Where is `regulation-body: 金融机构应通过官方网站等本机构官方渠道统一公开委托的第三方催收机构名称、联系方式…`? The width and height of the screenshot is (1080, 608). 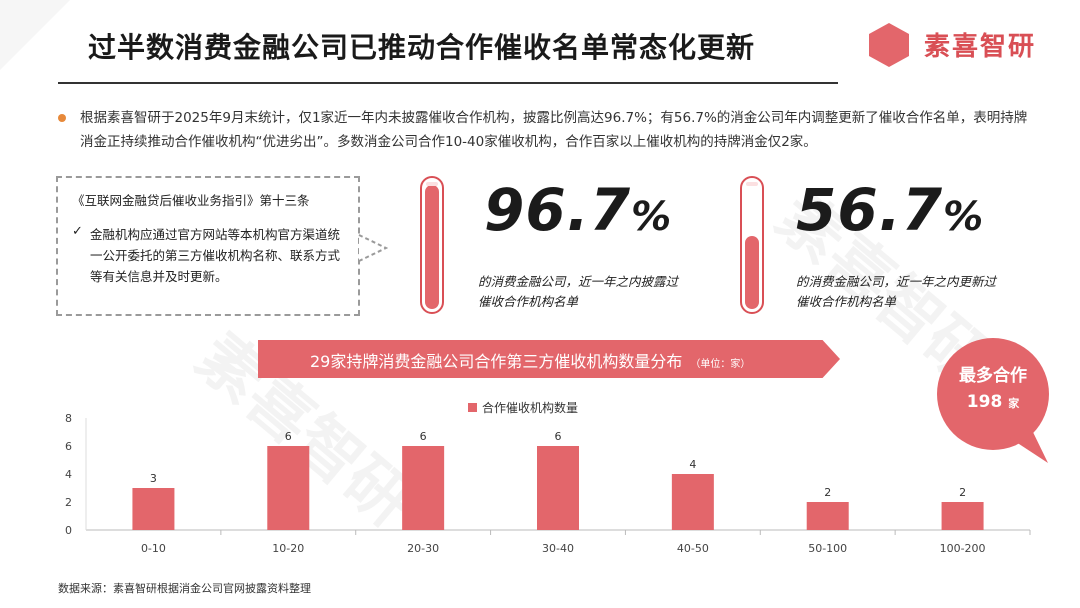 regulation-body: 金融机构应通过官方网站等本机构官方渠道统一公开委托的第三方催收机构名称、联系方式… is located at coordinates (215, 255).